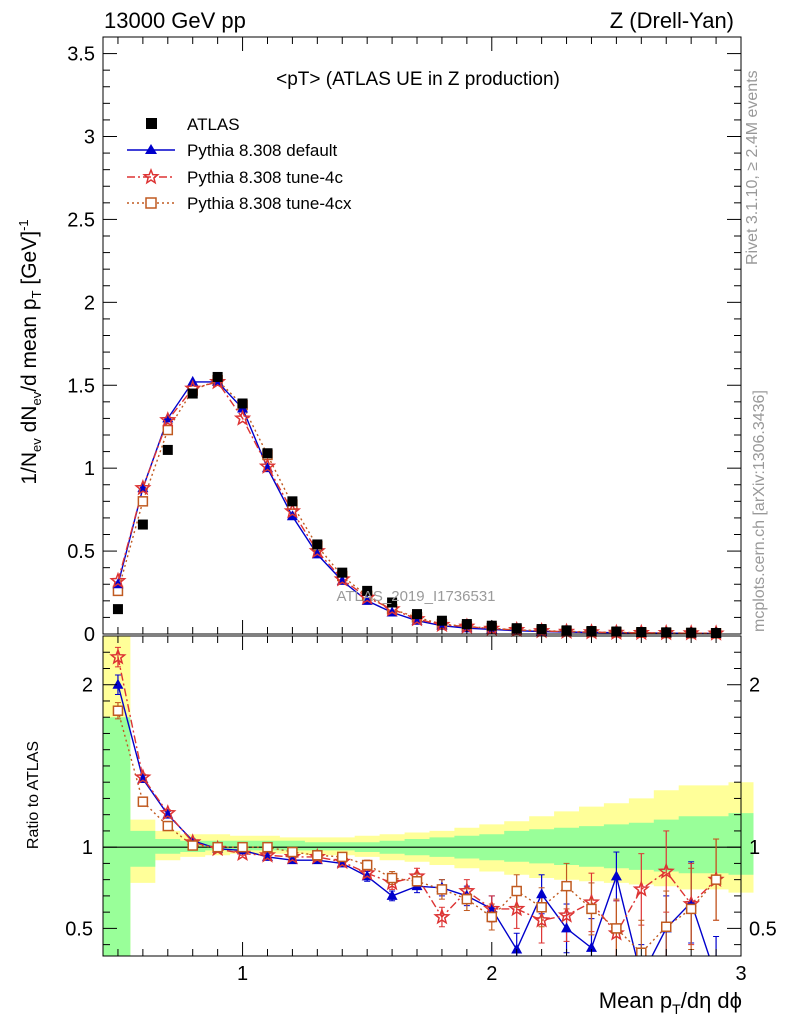 This screenshot has height=1024, width=786. I want to click on mcplots-label: mcplots.cern.ch [arXiv:1306.3436], so click(759, 511).